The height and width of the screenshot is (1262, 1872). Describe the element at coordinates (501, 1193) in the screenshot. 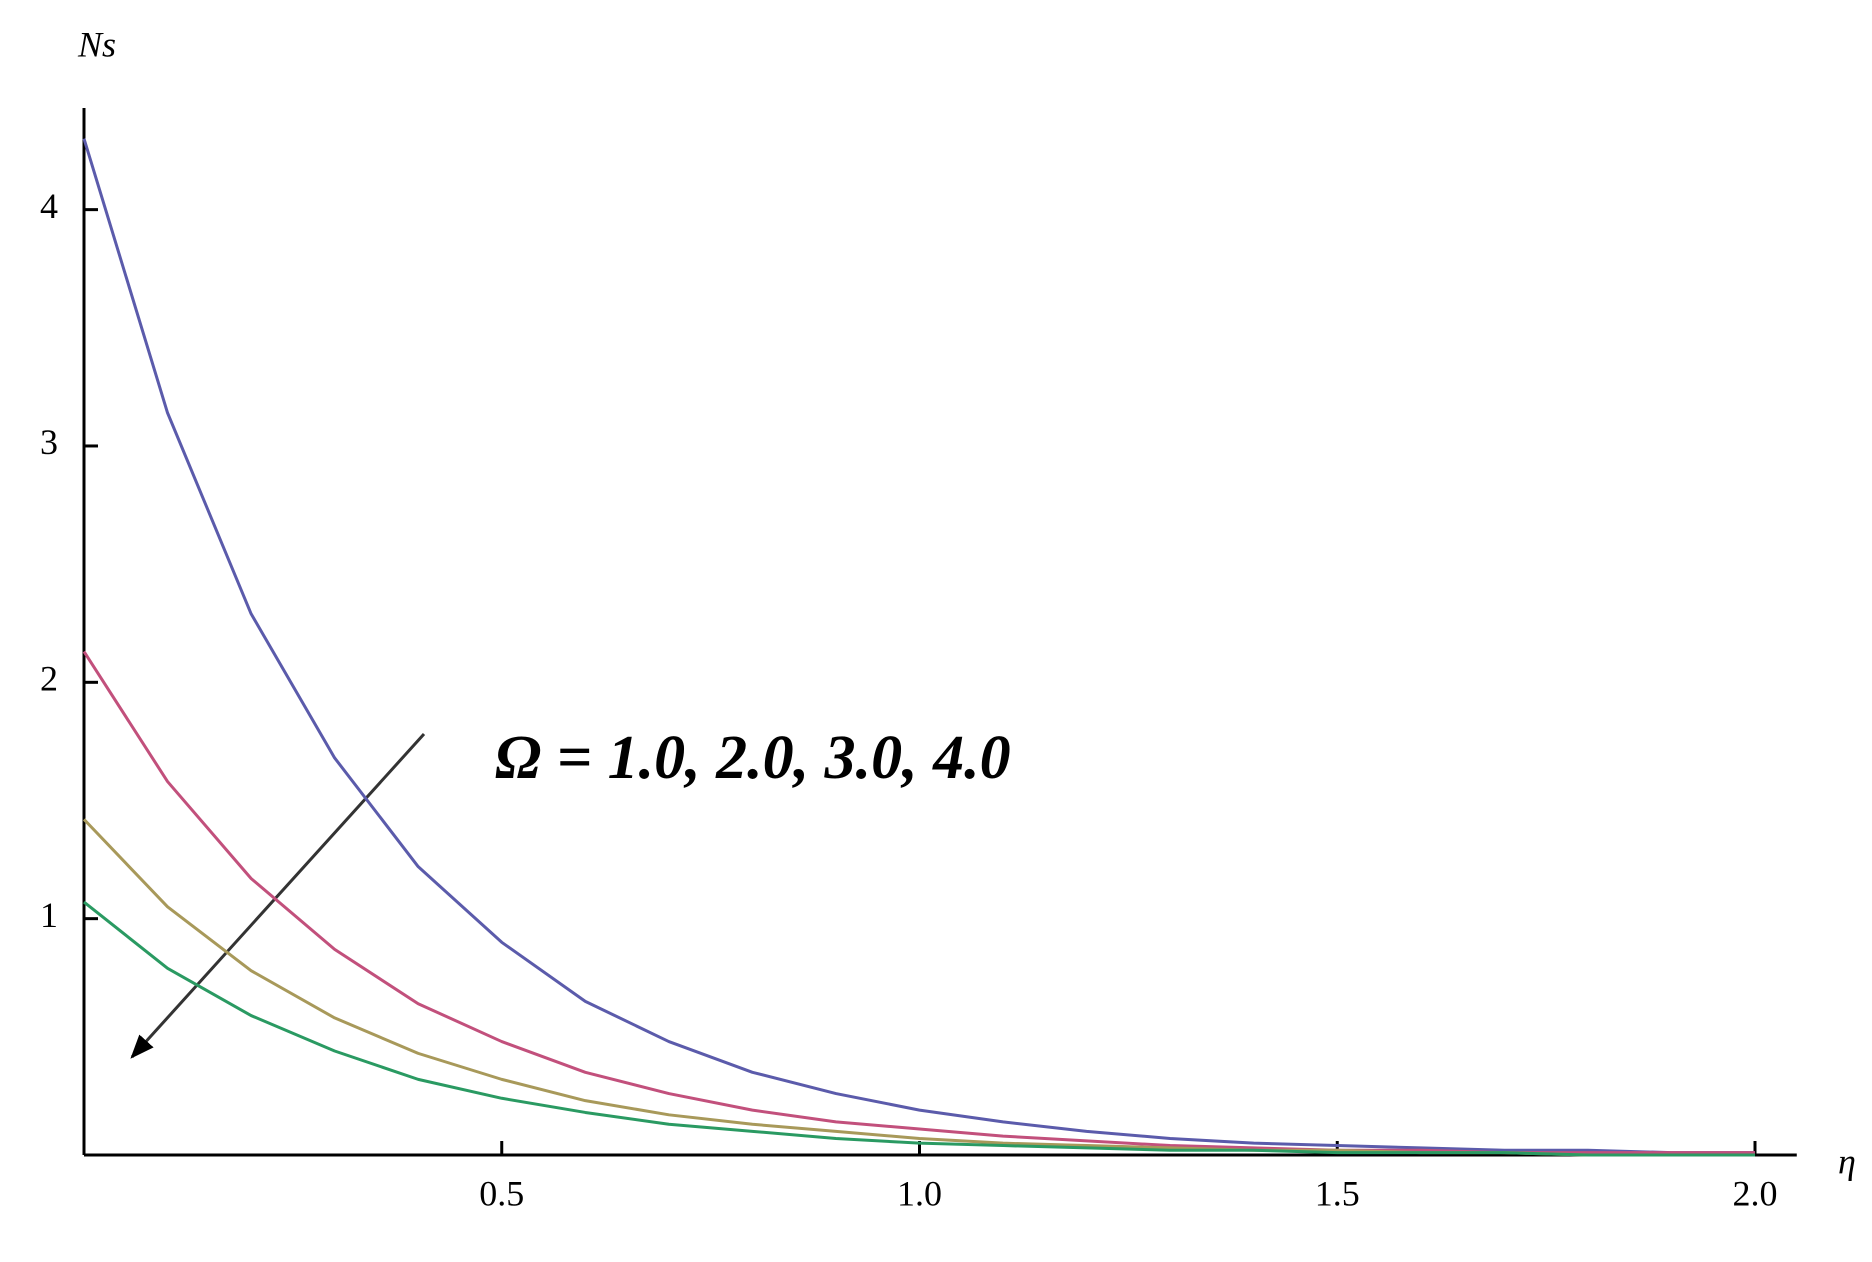

I see `x-tick-label: 0.5` at that location.